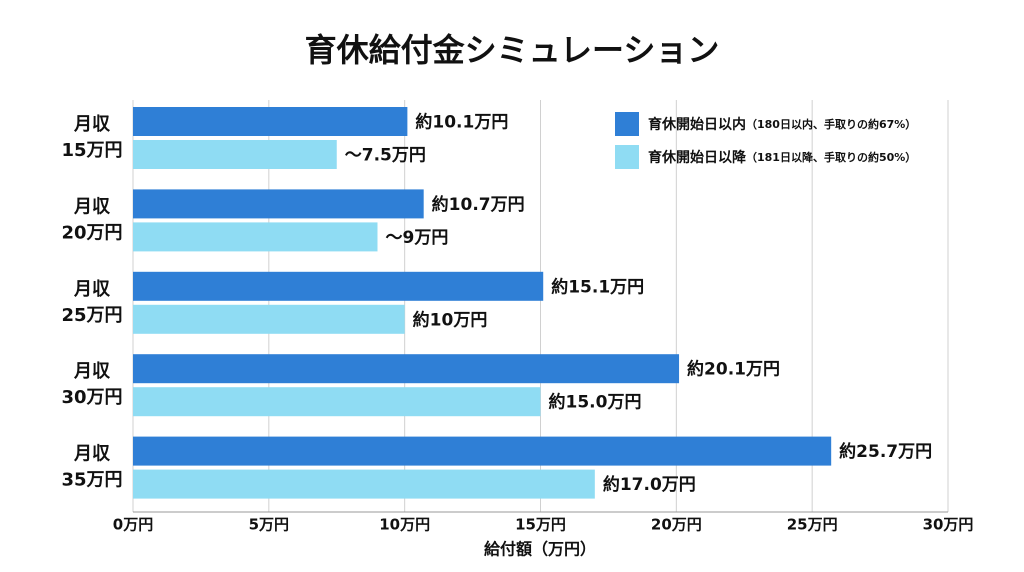 The width and height of the screenshot is (1024, 572). What do you see at coordinates (269, 525) in the screenshot?
I see `x-tick-label: 5万円` at bounding box center [269, 525].